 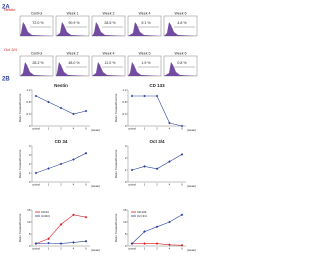 I want to click on legend-label: Oct3/4, so click(x=45, y=216).